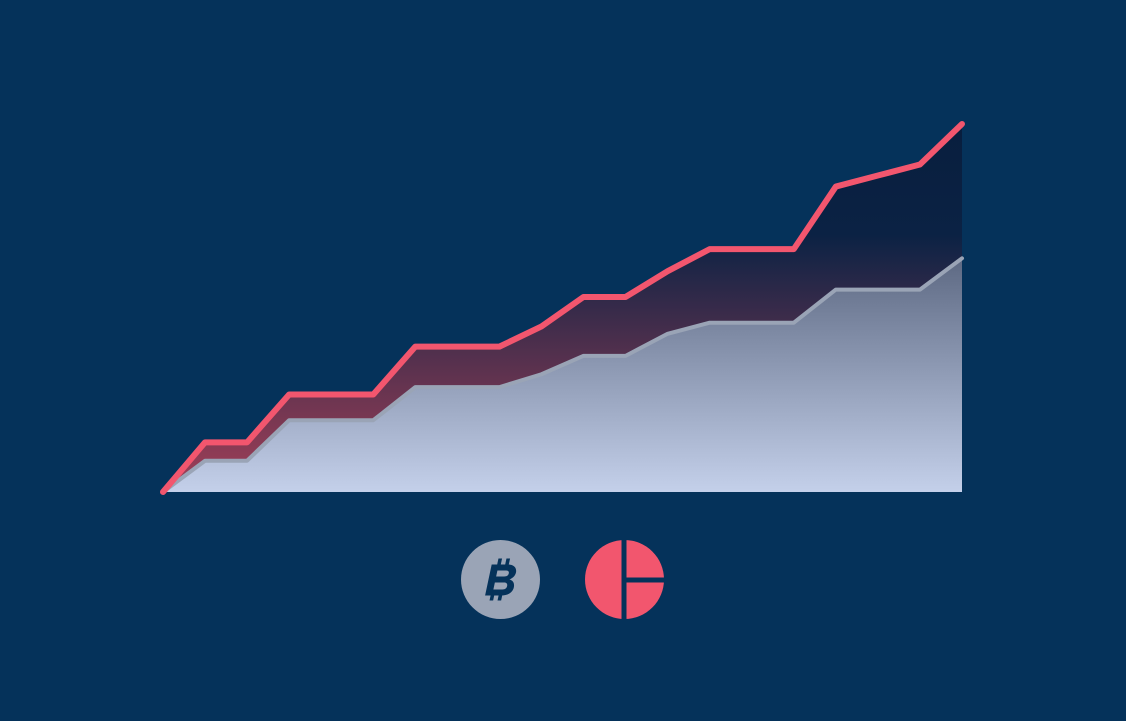 The width and height of the screenshot is (1126, 721). I want to click on brand-icon, so click(624, 579).